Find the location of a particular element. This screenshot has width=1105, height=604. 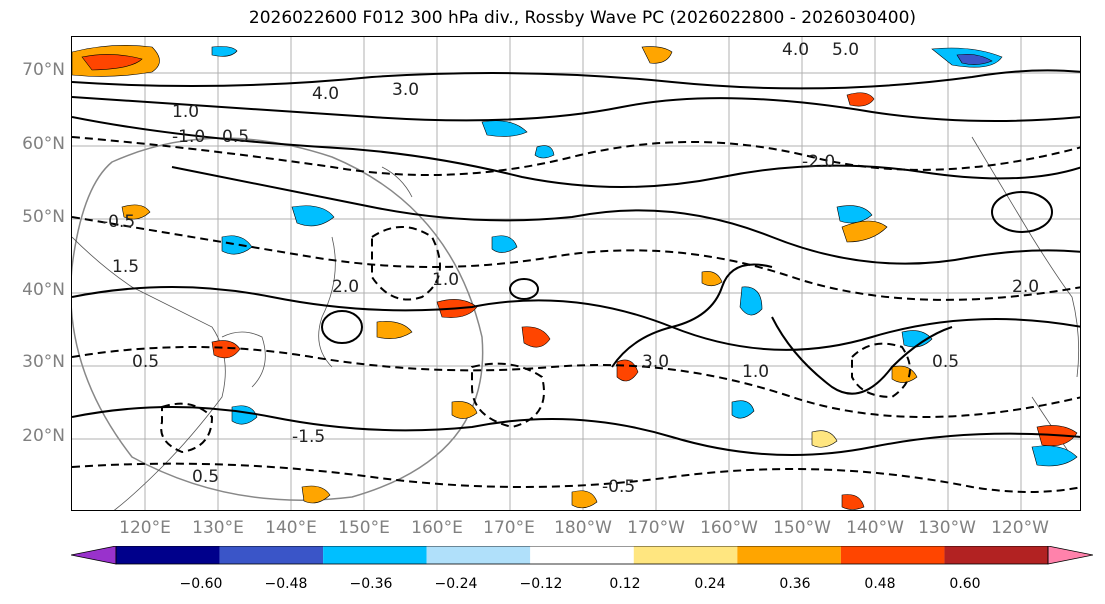

lat-label-50n: 50°N is located at coordinates (43, 217).